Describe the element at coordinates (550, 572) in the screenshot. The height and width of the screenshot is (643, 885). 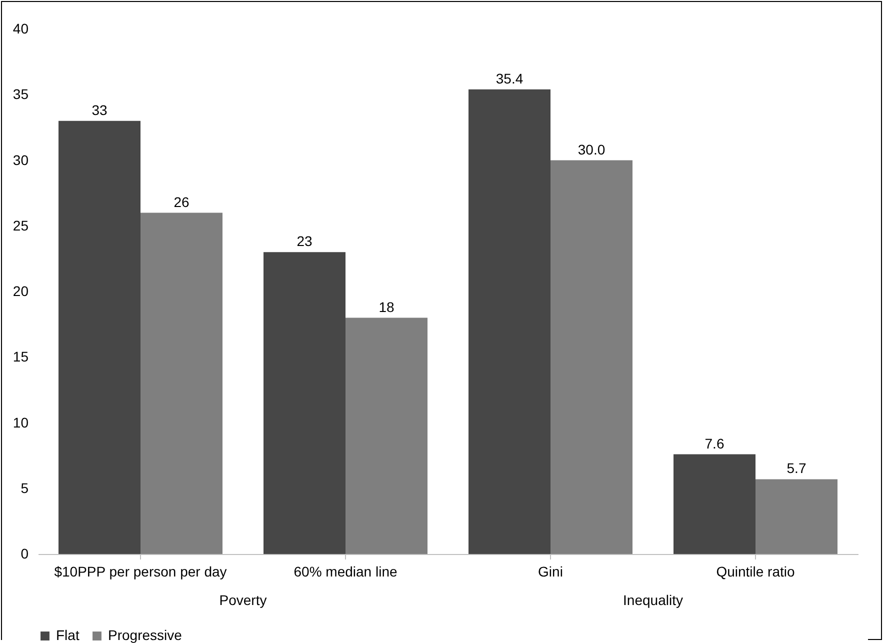
I see `x-tick-label: Gini` at that location.